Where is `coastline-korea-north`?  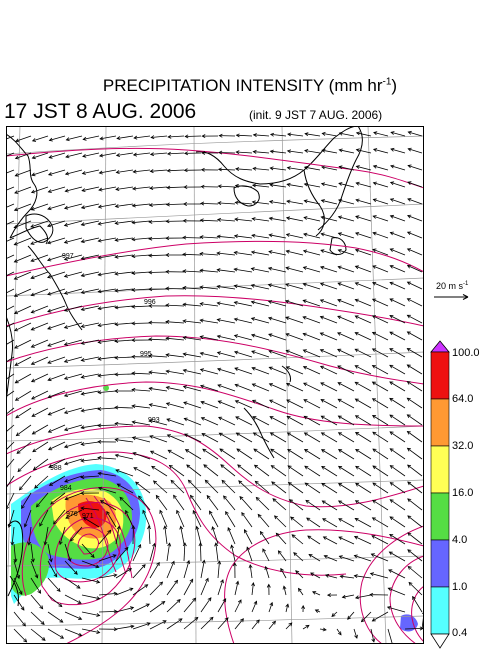
coastline-korea-north is located at coordinates (22, 186).